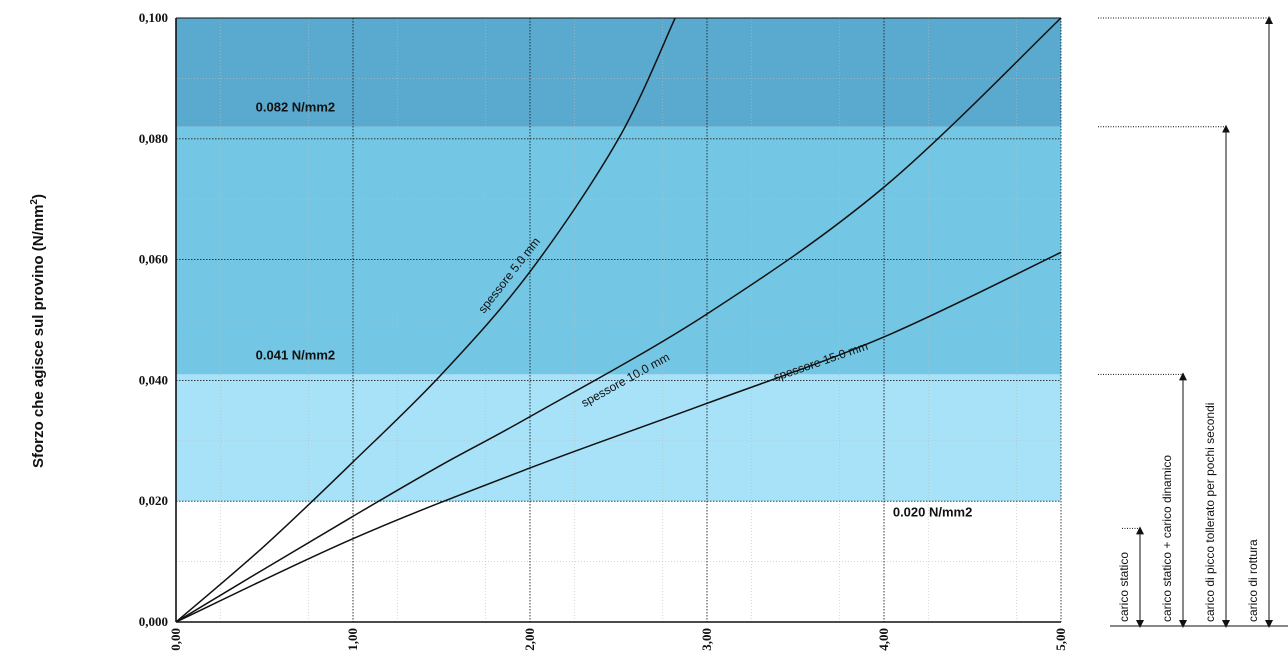  Describe the element at coordinates (352, 639) in the screenshot. I see `x-tick-label: 1,00` at that location.